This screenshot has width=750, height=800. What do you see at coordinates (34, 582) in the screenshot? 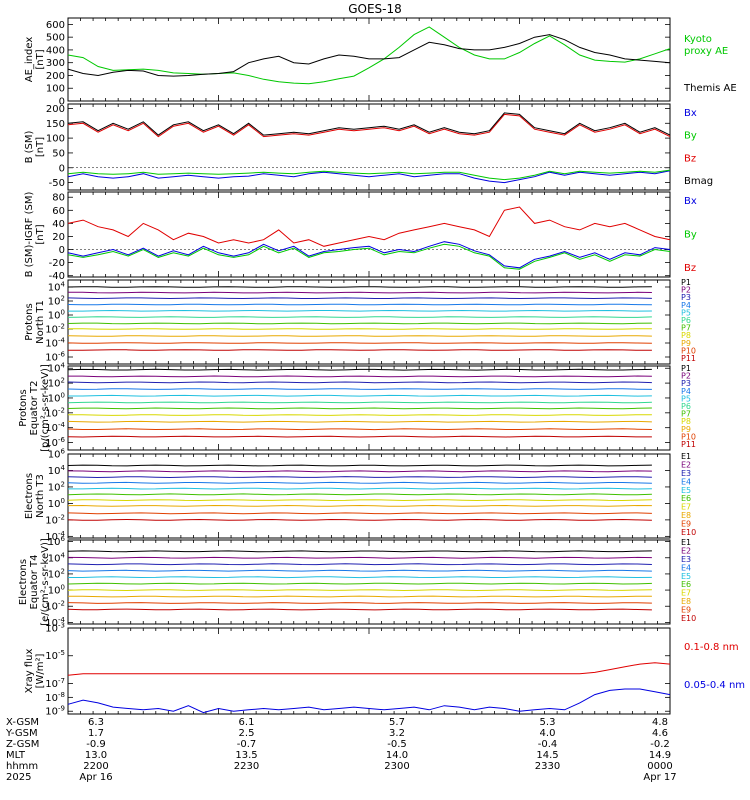
I see `y-axis-label-line: Equator T4` at bounding box center [34, 582].